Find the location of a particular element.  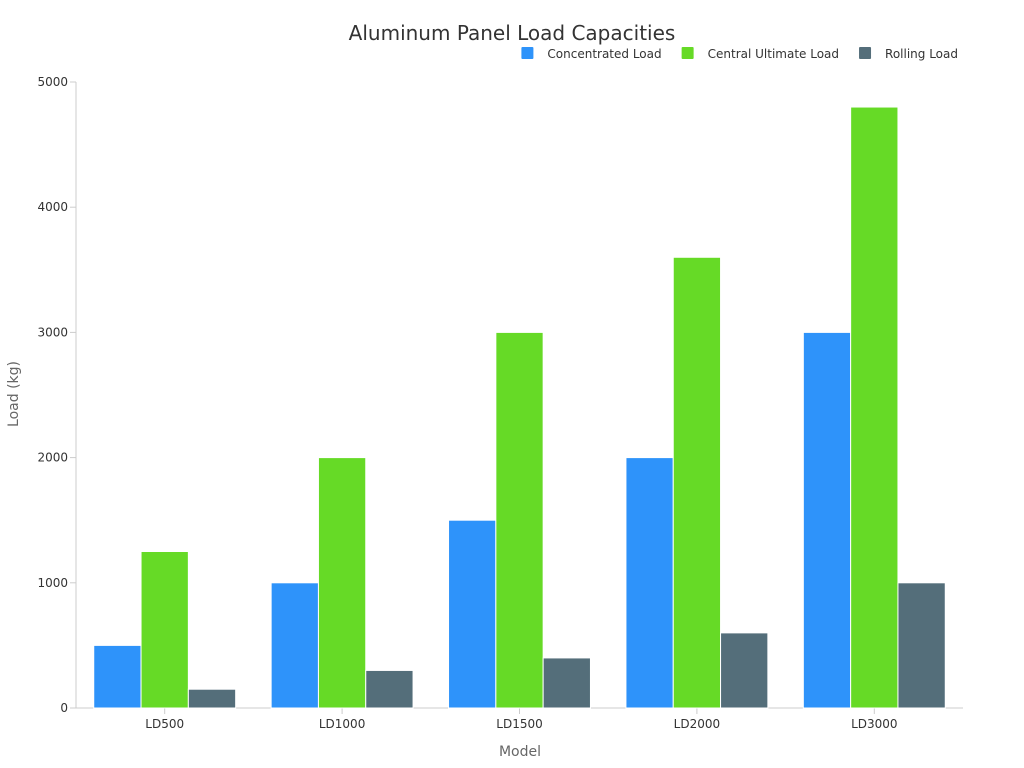

legend-label: Concentrated Load is located at coordinates (604, 54).